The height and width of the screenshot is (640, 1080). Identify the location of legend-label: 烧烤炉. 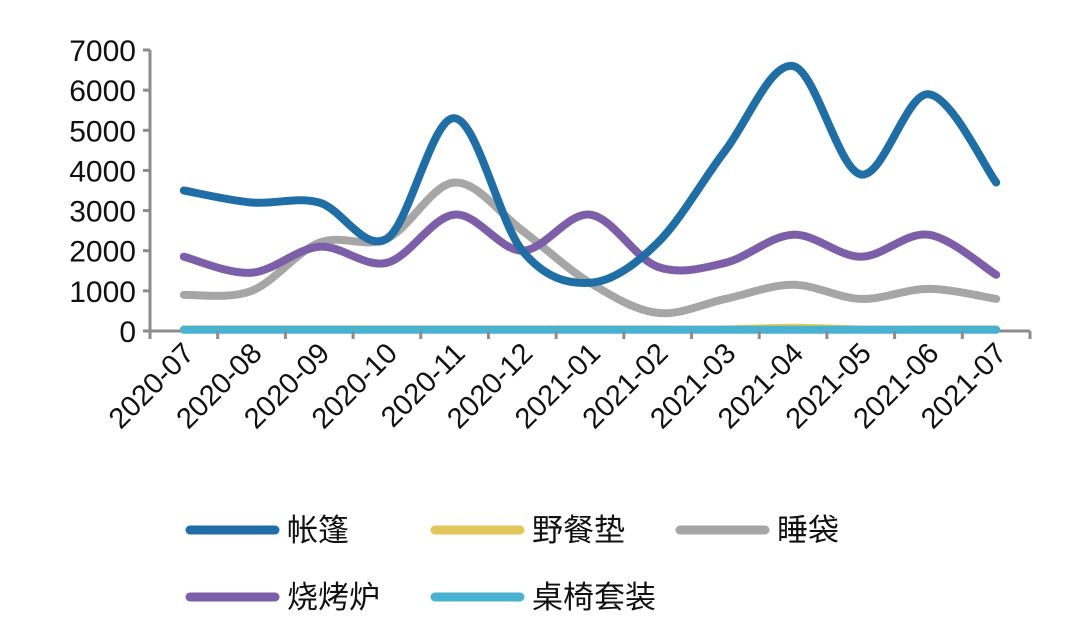
(333, 598).